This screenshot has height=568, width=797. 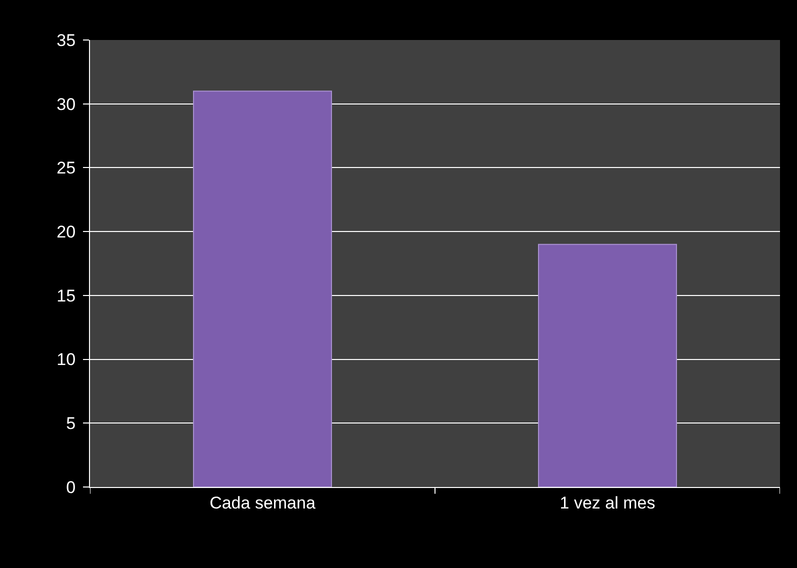 What do you see at coordinates (608, 502) in the screenshot?
I see `x-tick-label: 1 vez al mes` at bounding box center [608, 502].